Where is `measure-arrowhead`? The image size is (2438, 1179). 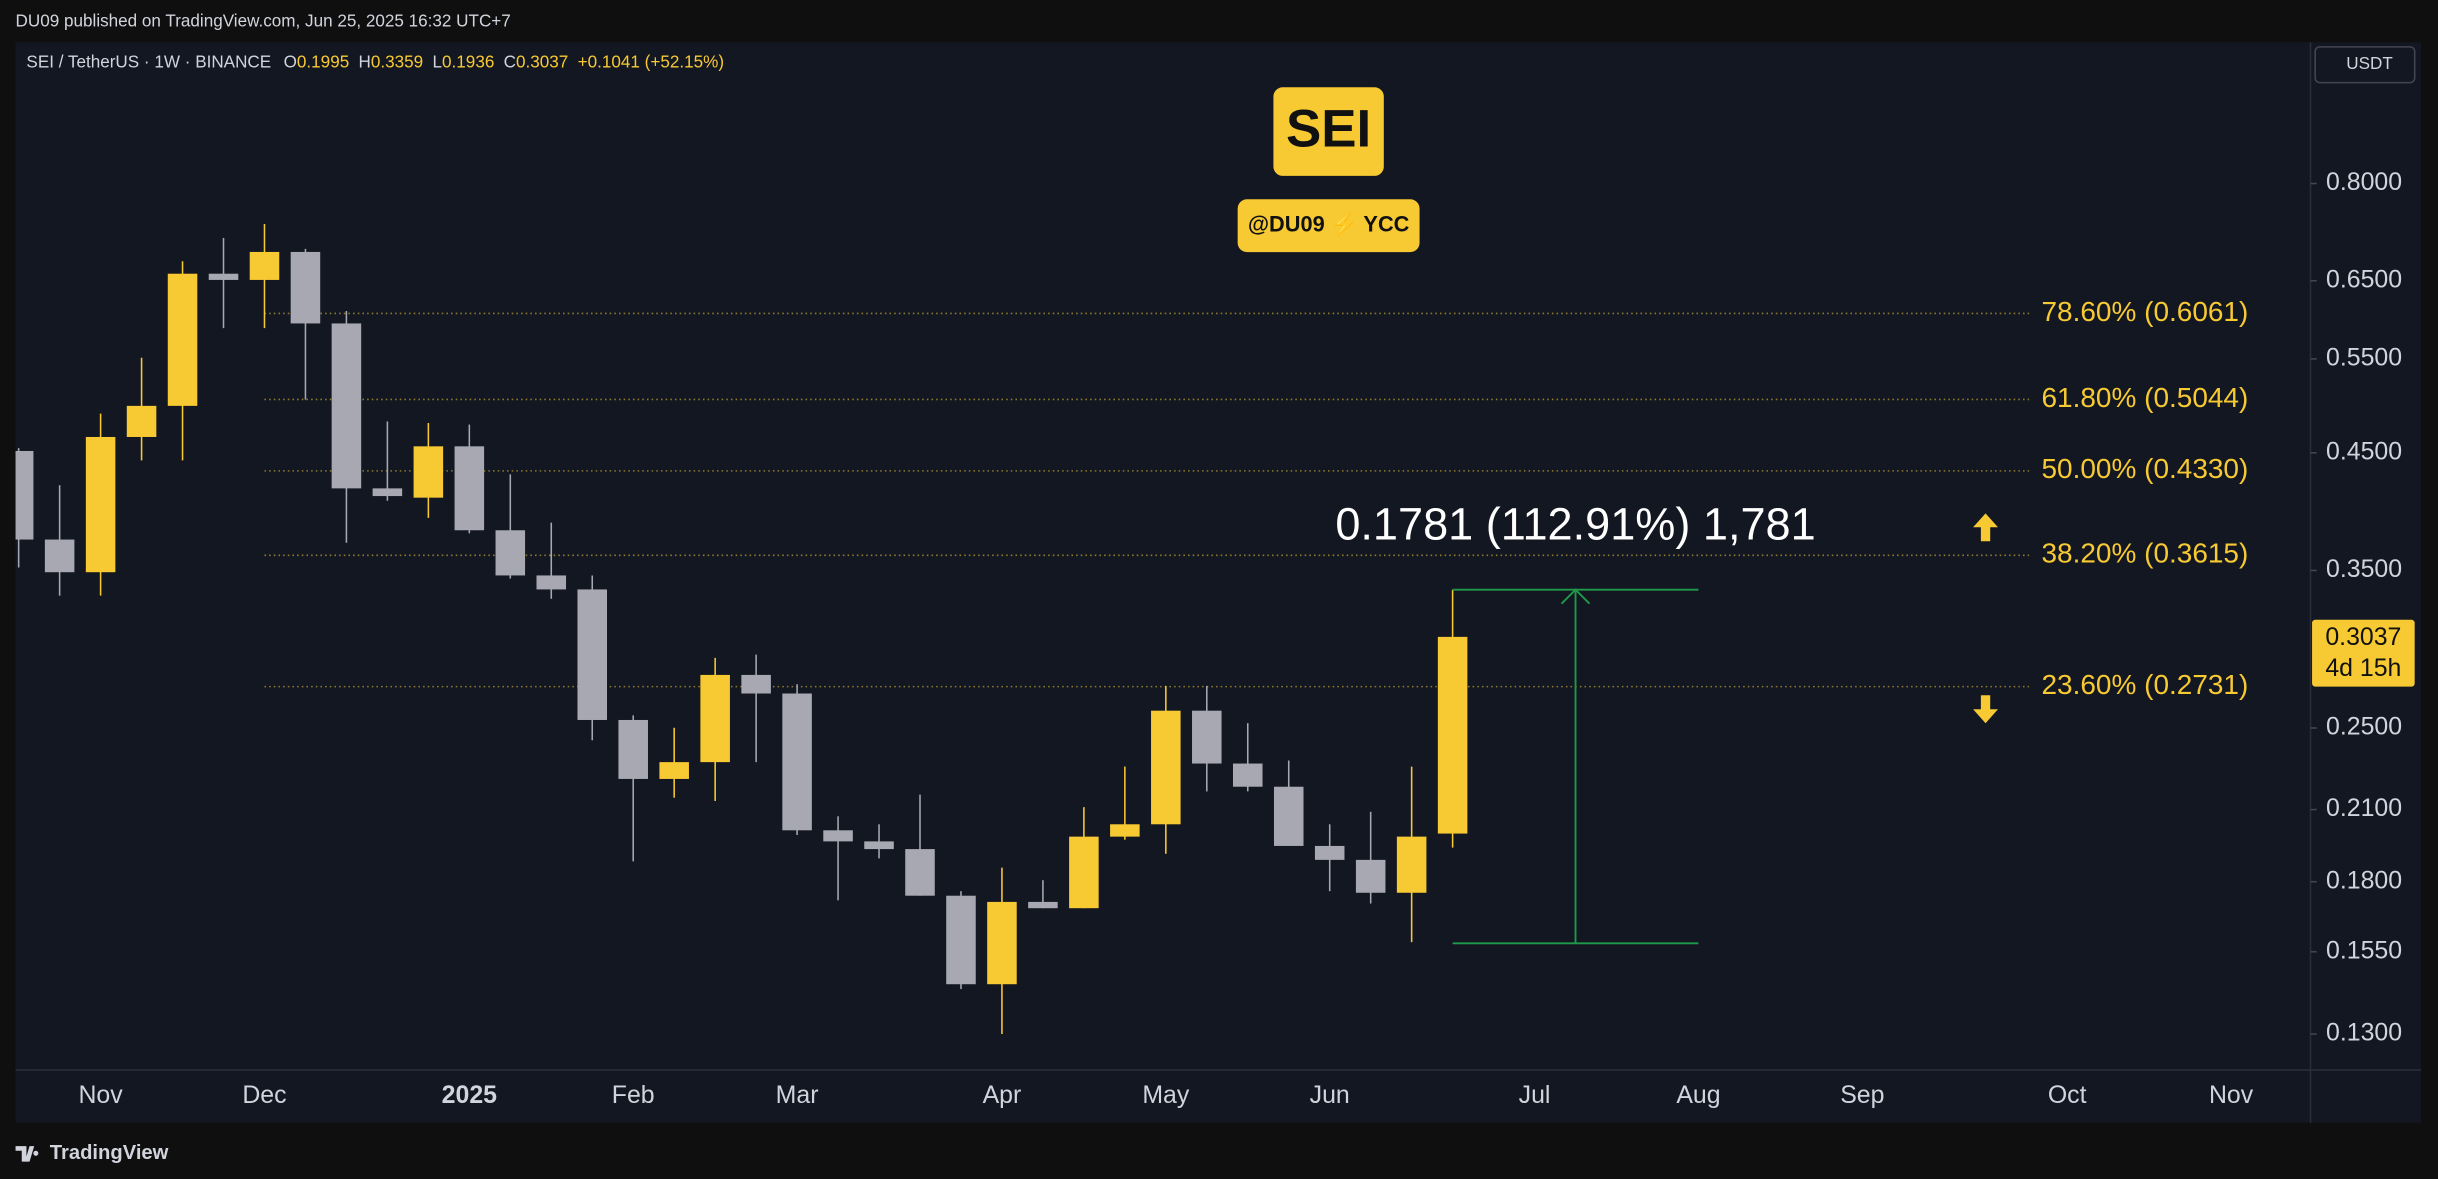 measure-arrowhead is located at coordinates (1575, 596).